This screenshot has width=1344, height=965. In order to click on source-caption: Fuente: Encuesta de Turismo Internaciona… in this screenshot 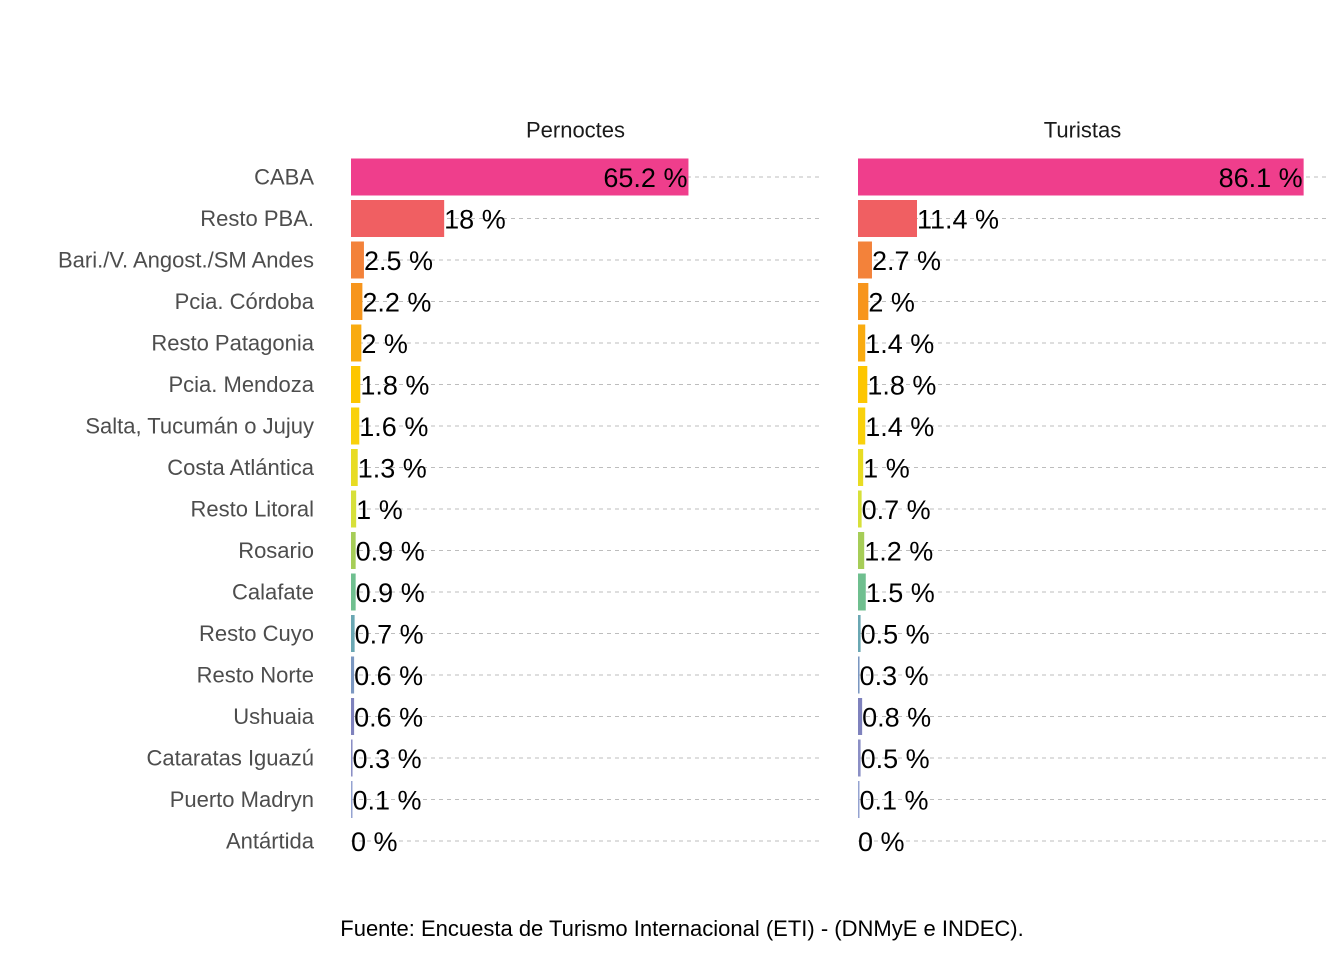, I will do `click(682, 928)`.